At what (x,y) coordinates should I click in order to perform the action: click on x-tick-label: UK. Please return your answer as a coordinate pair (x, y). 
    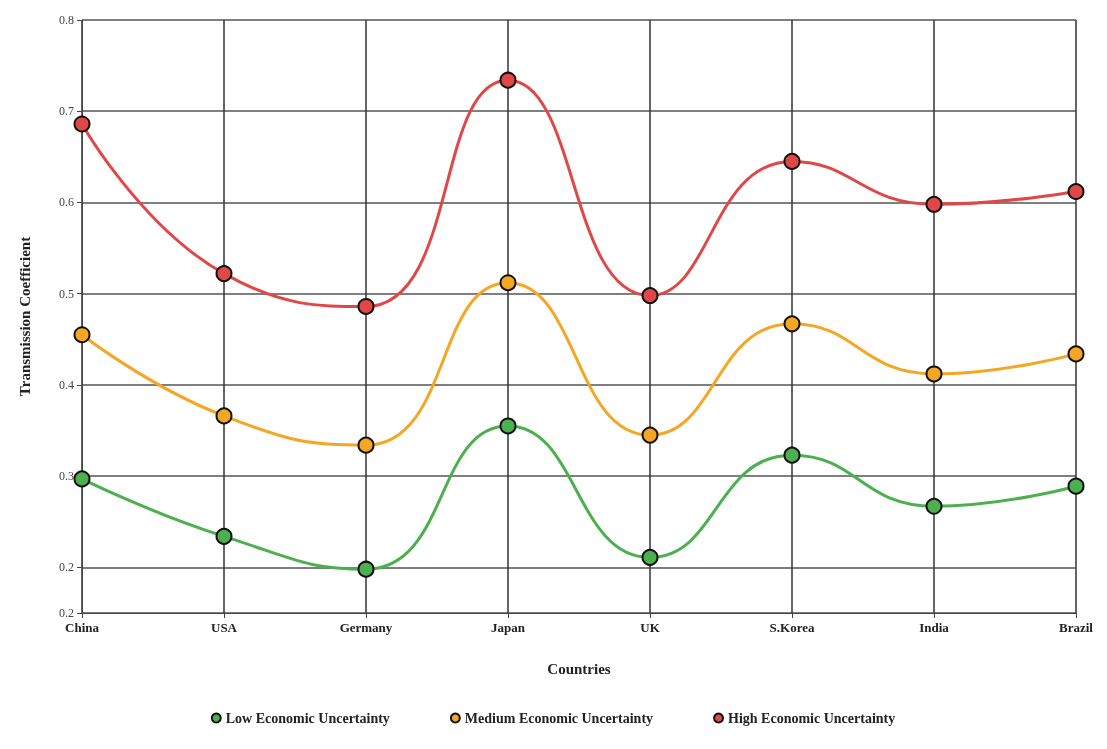
    Looking at the image, I should click on (650, 627).